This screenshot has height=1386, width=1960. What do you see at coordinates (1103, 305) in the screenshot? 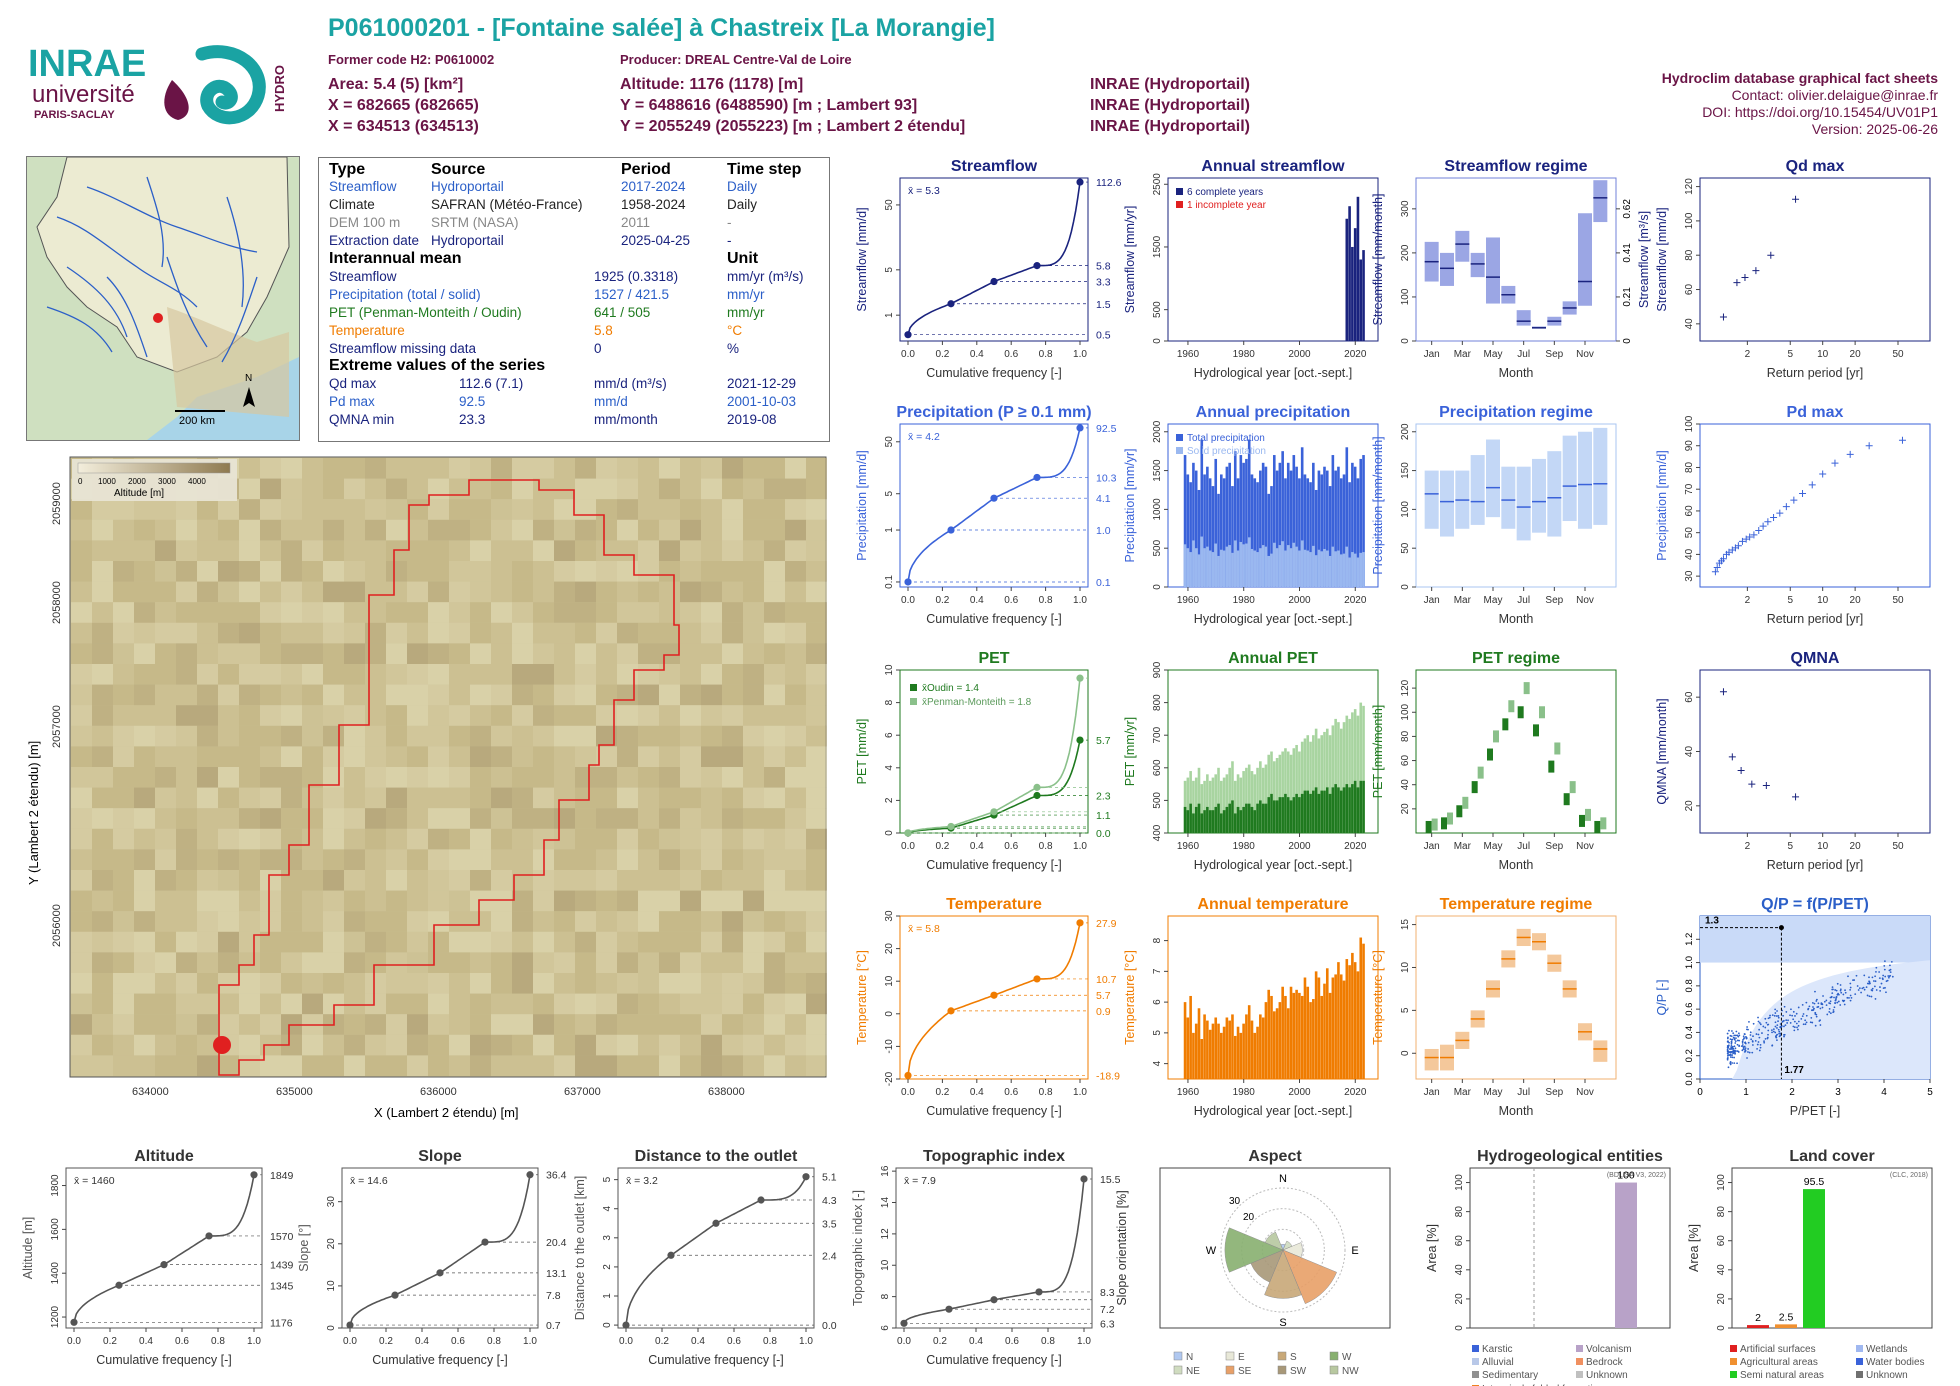
I see `quantile-label: 1.5` at bounding box center [1103, 305].